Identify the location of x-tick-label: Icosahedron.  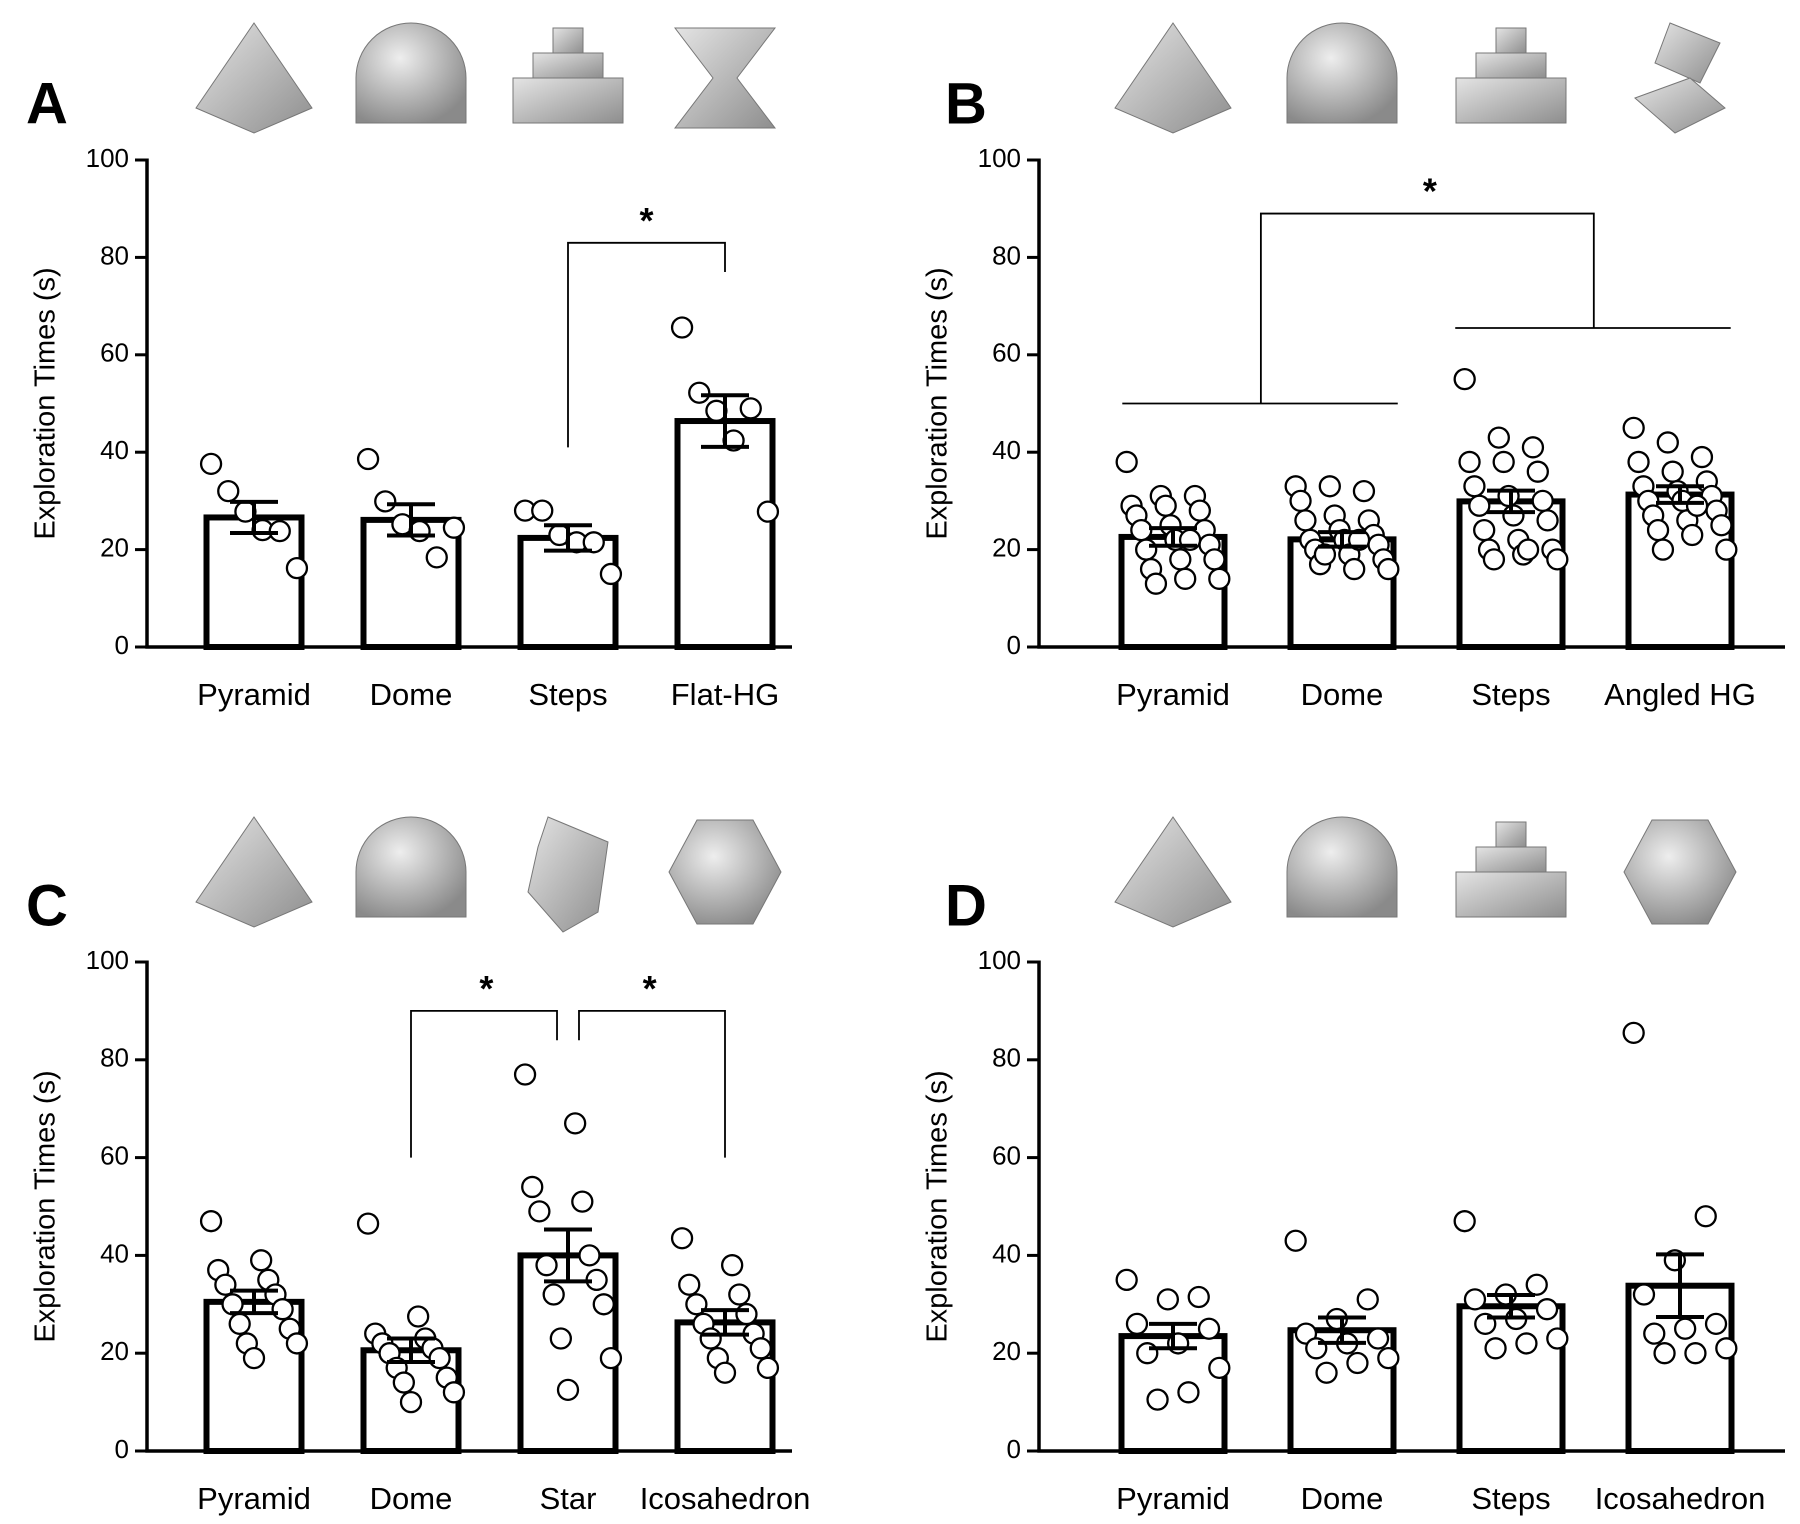
(1680, 1498).